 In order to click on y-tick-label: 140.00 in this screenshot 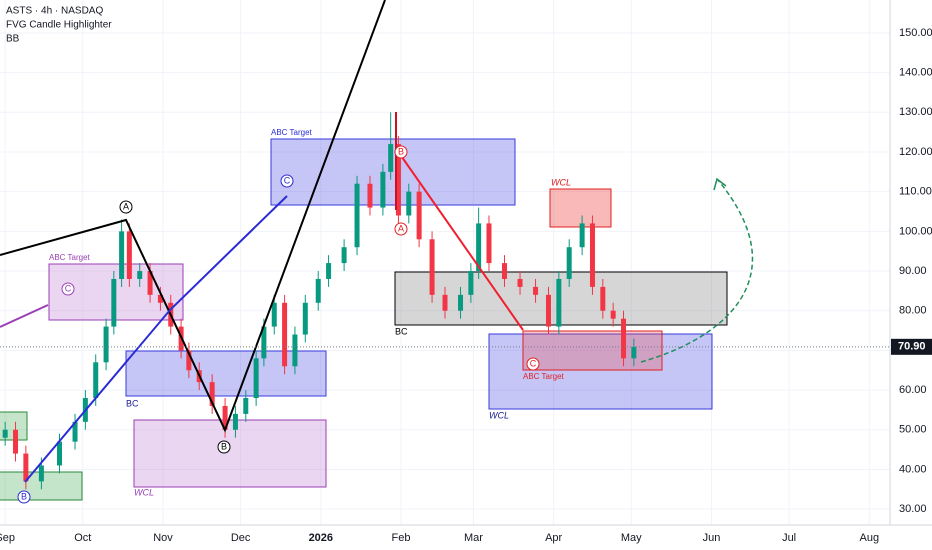, I will do `click(915, 73)`.